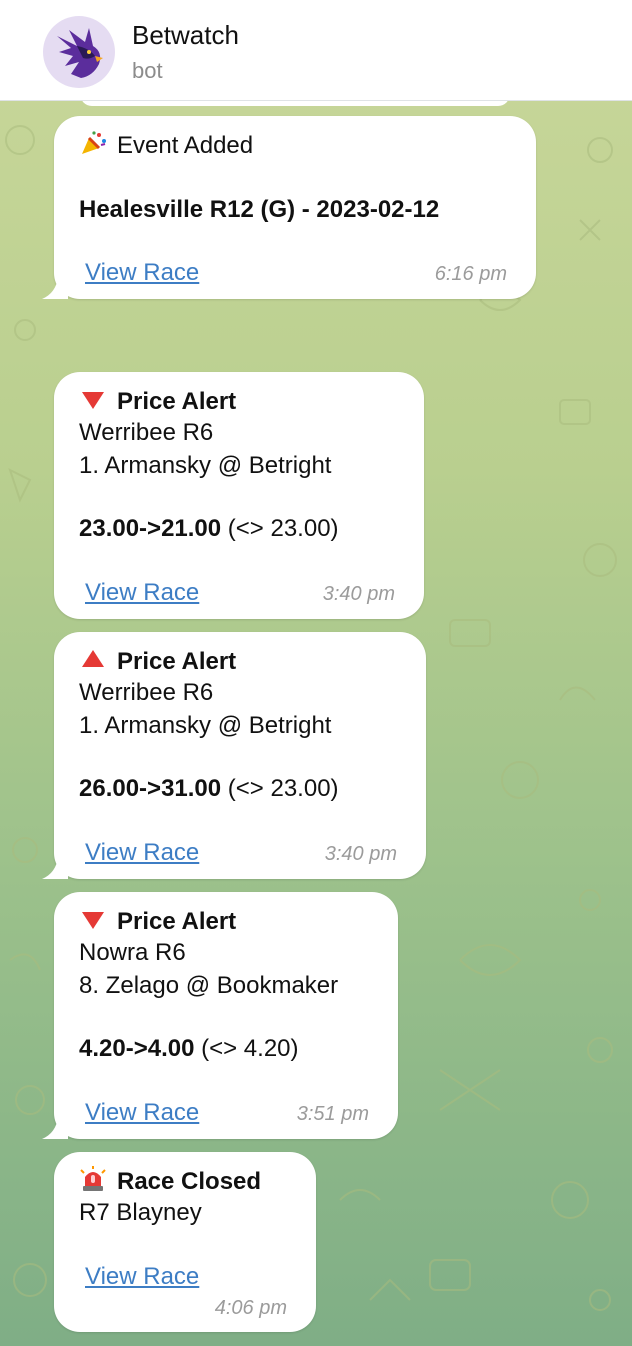 The height and width of the screenshot is (1346, 632). I want to click on event-headline: Healesville R12 (G) - 2023-02-12, so click(259, 209).